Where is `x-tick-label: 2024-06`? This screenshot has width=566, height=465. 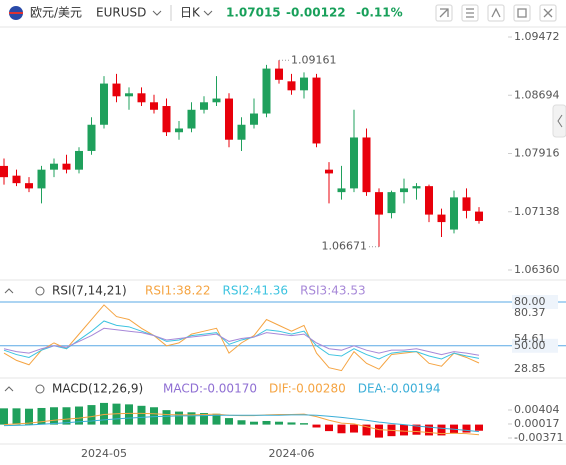 x-tick-label: 2024-06 is located at coordinates (292, 453).